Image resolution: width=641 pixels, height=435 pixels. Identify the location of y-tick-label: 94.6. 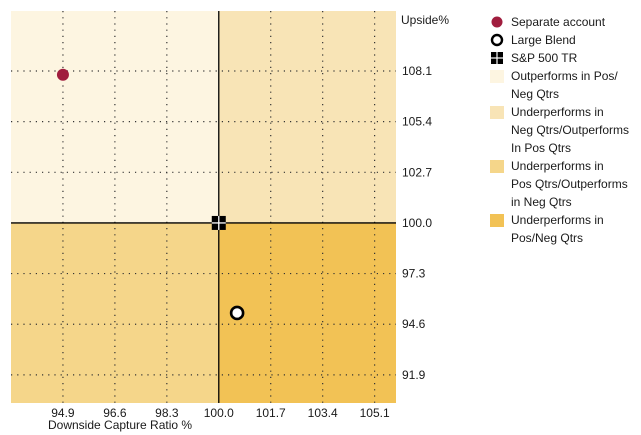
(414, 324).